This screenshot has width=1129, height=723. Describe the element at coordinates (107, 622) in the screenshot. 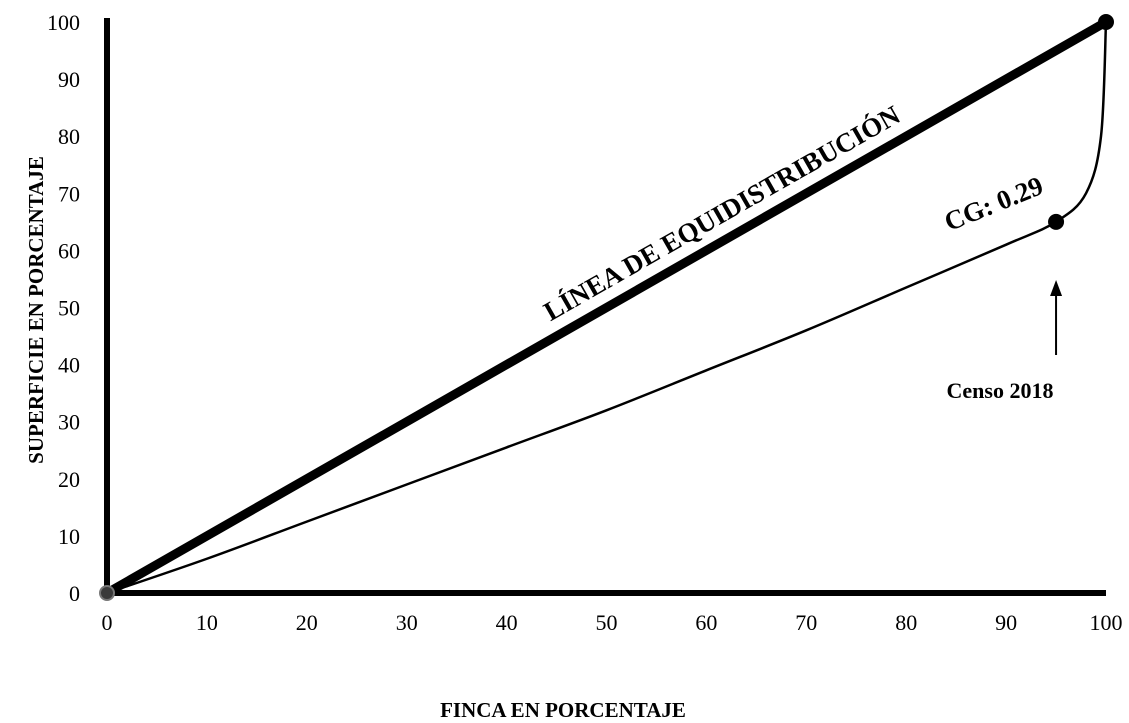

I see `x-tick-label: 0` at that location.